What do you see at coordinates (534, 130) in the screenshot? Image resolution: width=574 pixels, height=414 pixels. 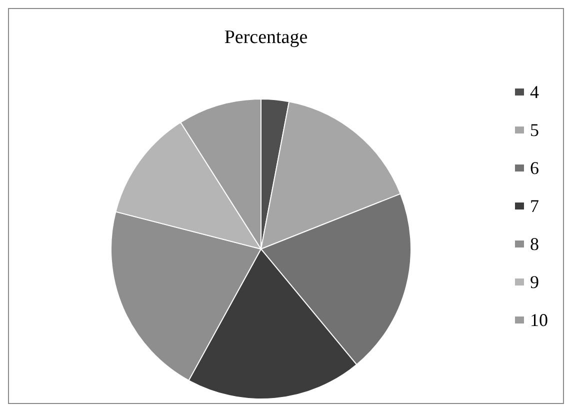 I see `legend-label: 5` at bounding box center [534, 130].